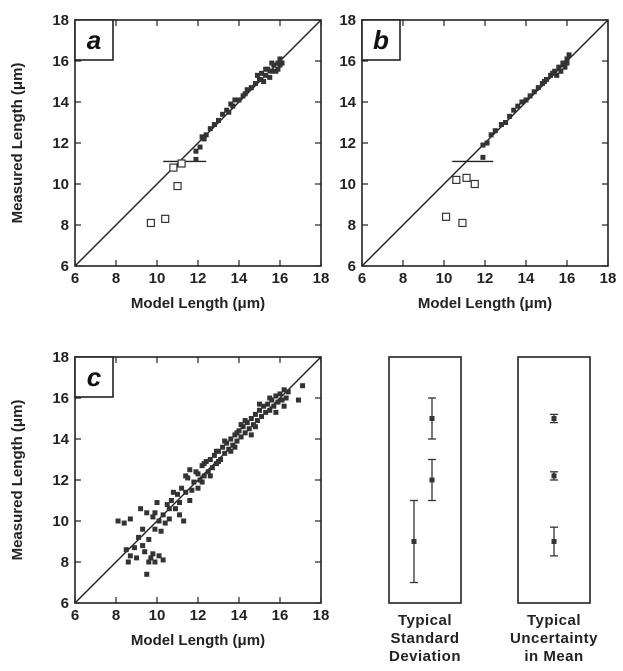 The width and height of the screenshot is (623, 671). Describe the element at coordinates (17, 480) in the screenshot. I see `y-axis-label: Measured Length (μm)` at that location.